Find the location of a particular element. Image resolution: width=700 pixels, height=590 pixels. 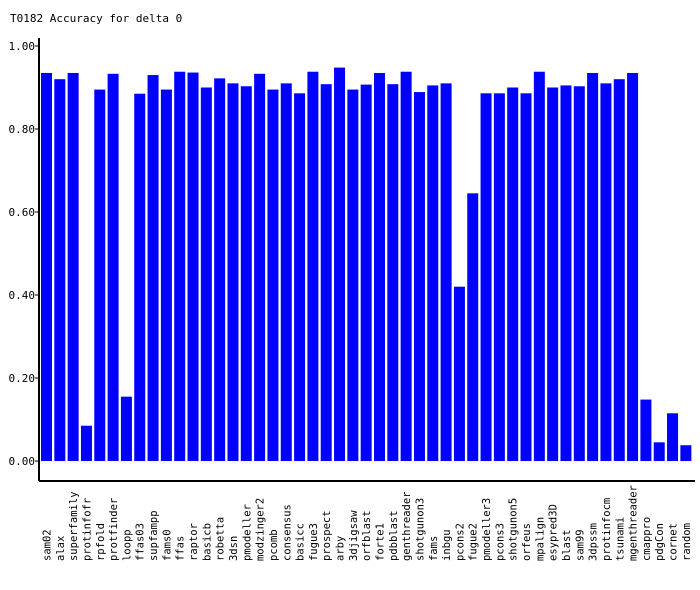

bar-supfampp is located at coordinates (153, 268).